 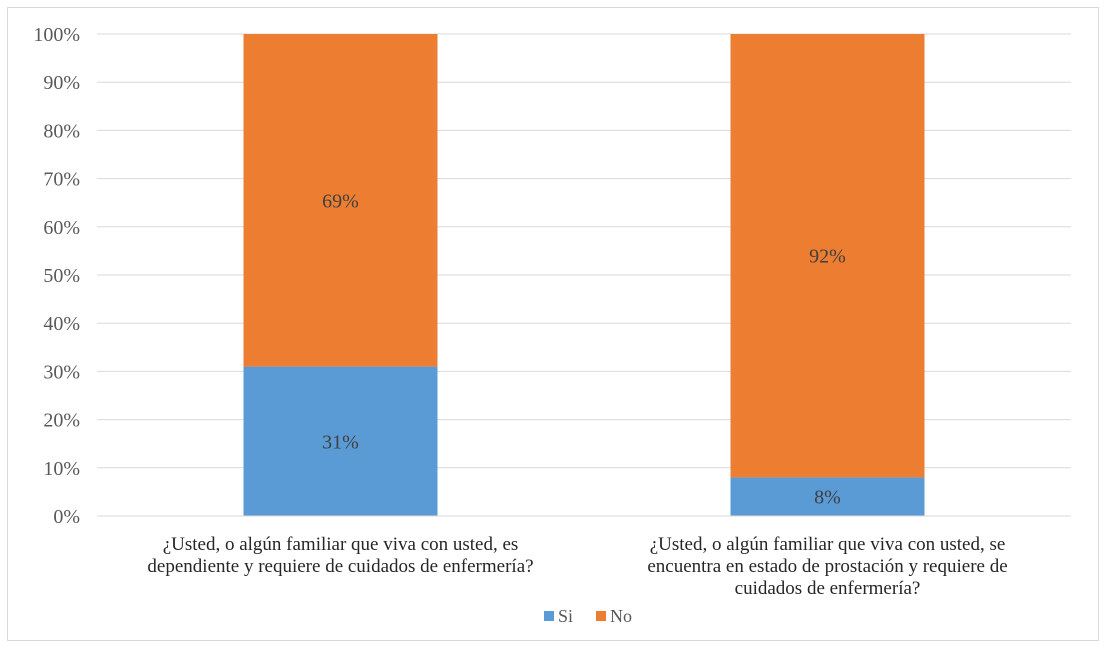 I want to click on legend-swatch-no, so click(x=601, y=616).